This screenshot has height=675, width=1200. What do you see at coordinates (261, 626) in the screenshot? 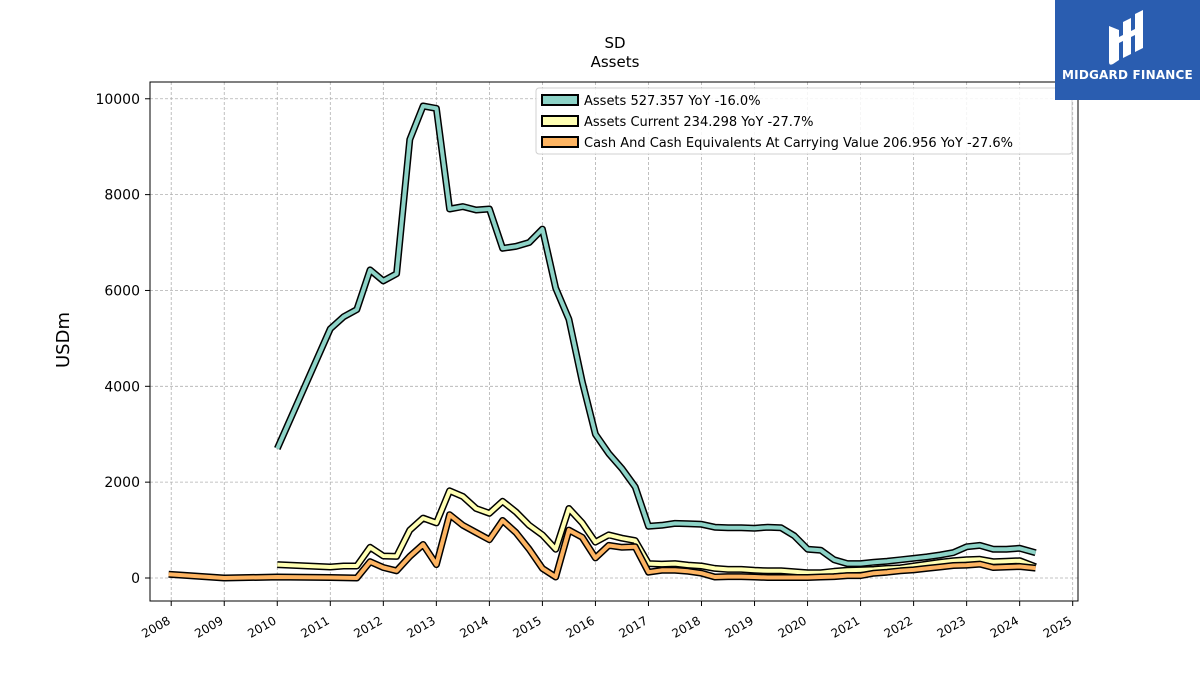
I see `x-tick-label: 2010` at bounding box center [261, 626].